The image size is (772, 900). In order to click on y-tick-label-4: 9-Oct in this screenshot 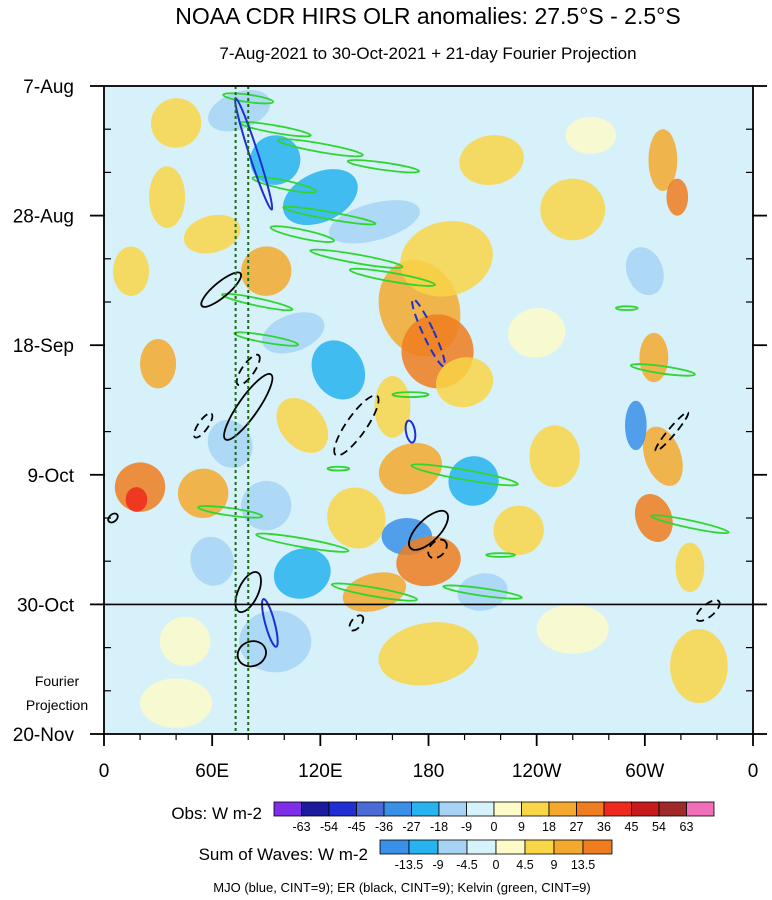, I will do `click(51, 476)`.